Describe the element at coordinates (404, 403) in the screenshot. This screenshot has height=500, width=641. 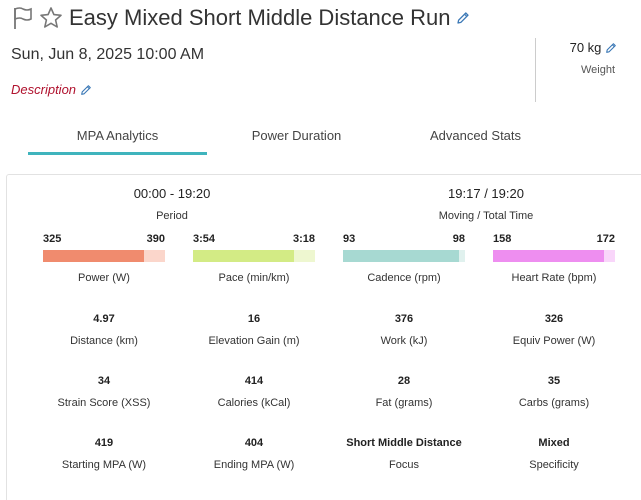
I see `stat-label: Fat (grams)` at that location.